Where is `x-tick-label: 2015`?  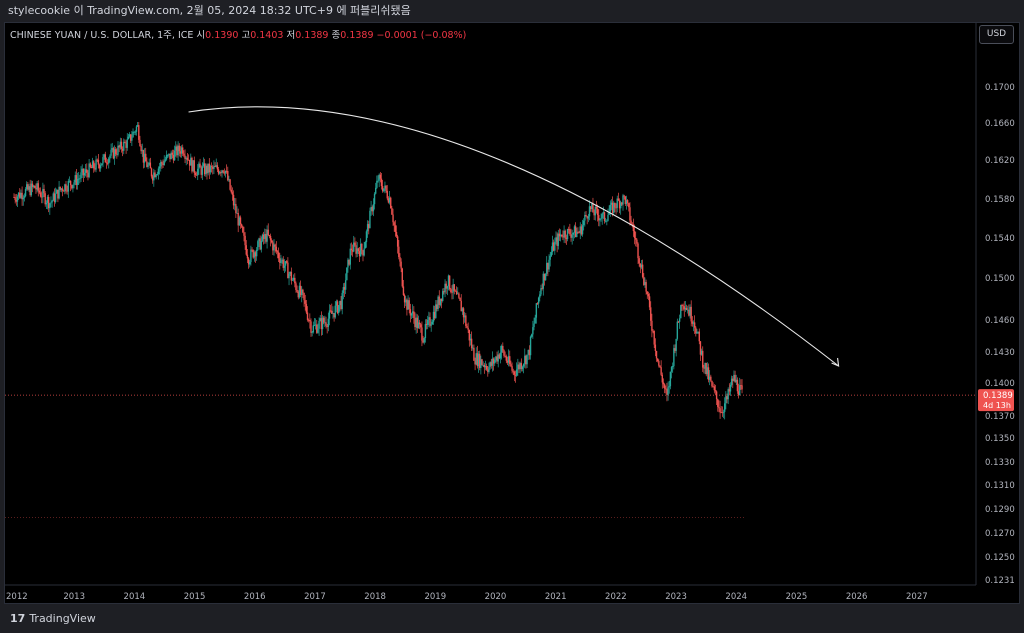
x-tick-label: 2015 is located at coordinates (195, 597).